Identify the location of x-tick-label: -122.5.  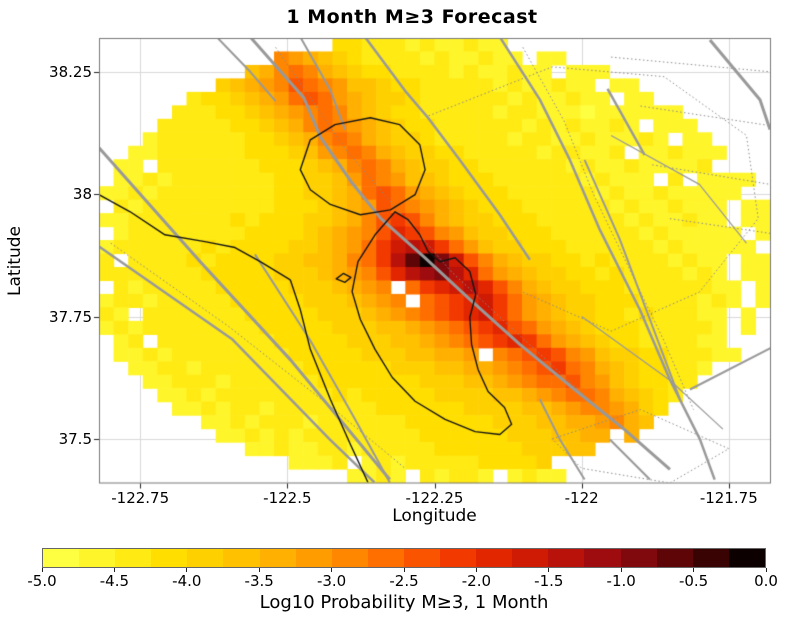
(287, 498).